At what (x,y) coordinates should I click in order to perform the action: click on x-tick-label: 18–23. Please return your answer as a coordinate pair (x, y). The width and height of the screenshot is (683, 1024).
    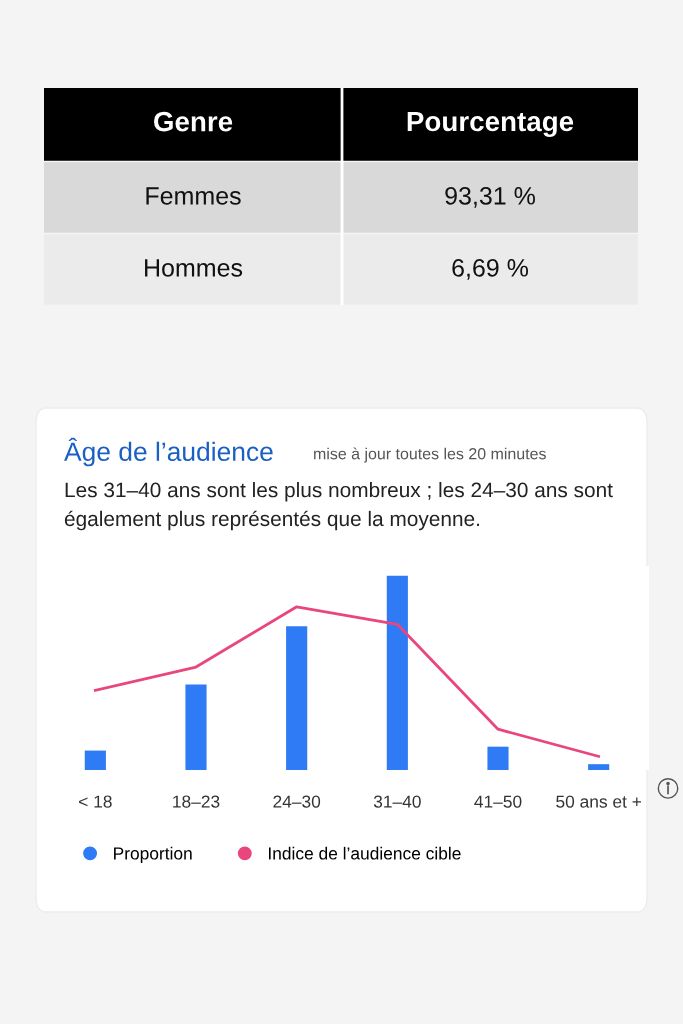
    Looking at the image, I should click on (196, 801).